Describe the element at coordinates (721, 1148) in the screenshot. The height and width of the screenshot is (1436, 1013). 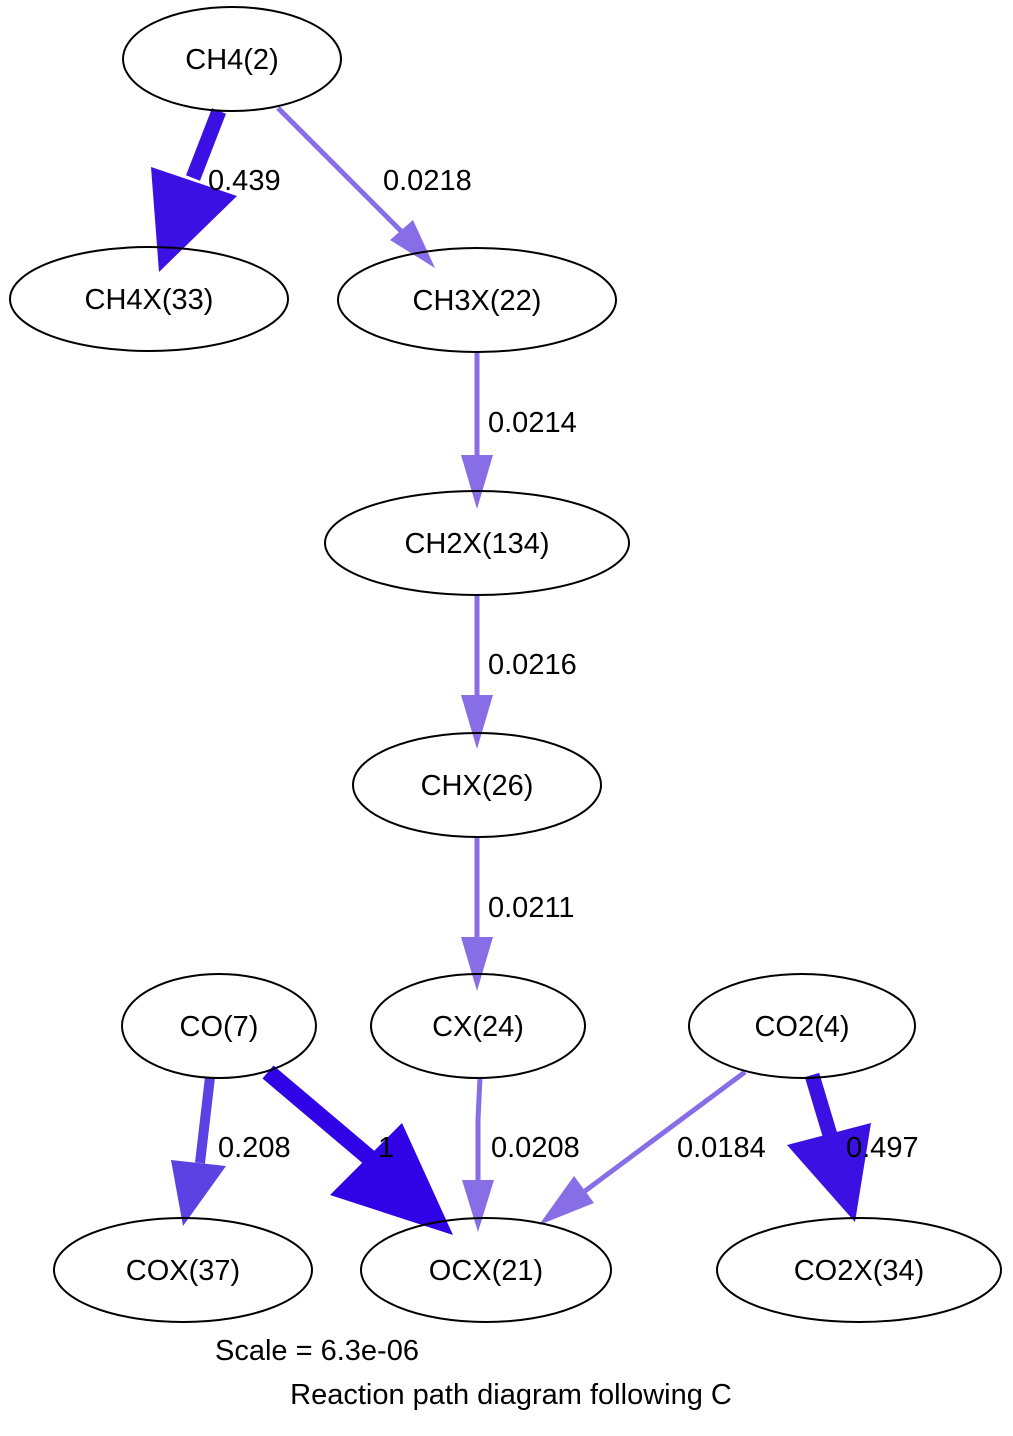
I see `edge-label: 0.0184` at that location.